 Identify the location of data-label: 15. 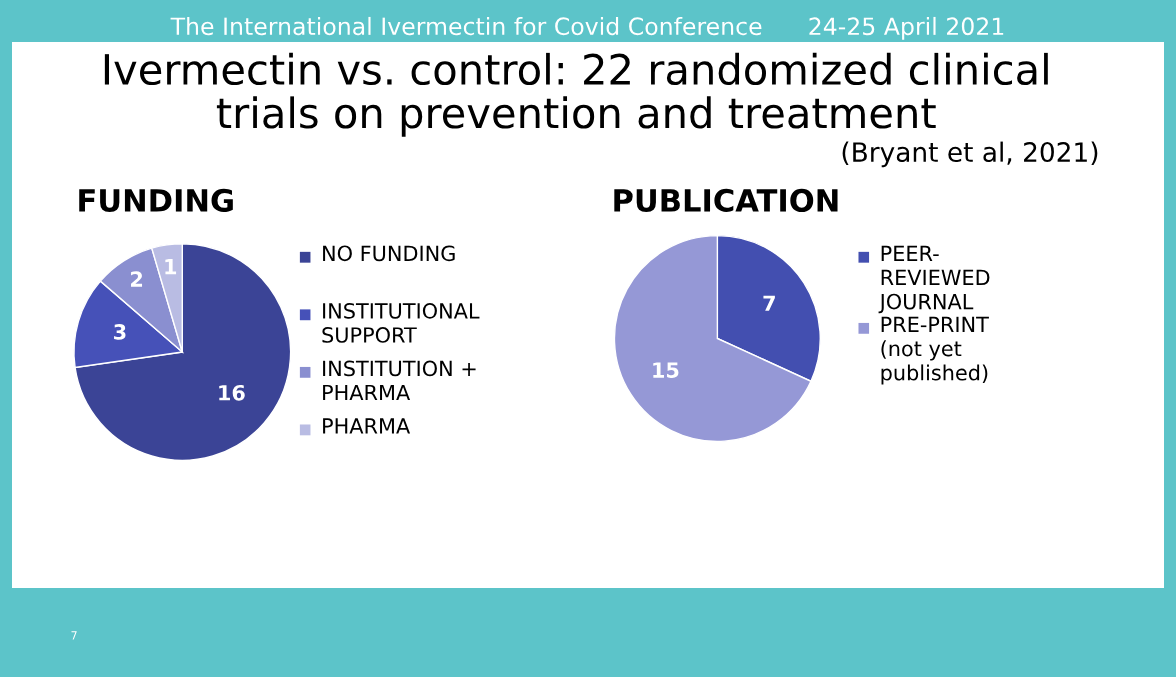
(666, 370).